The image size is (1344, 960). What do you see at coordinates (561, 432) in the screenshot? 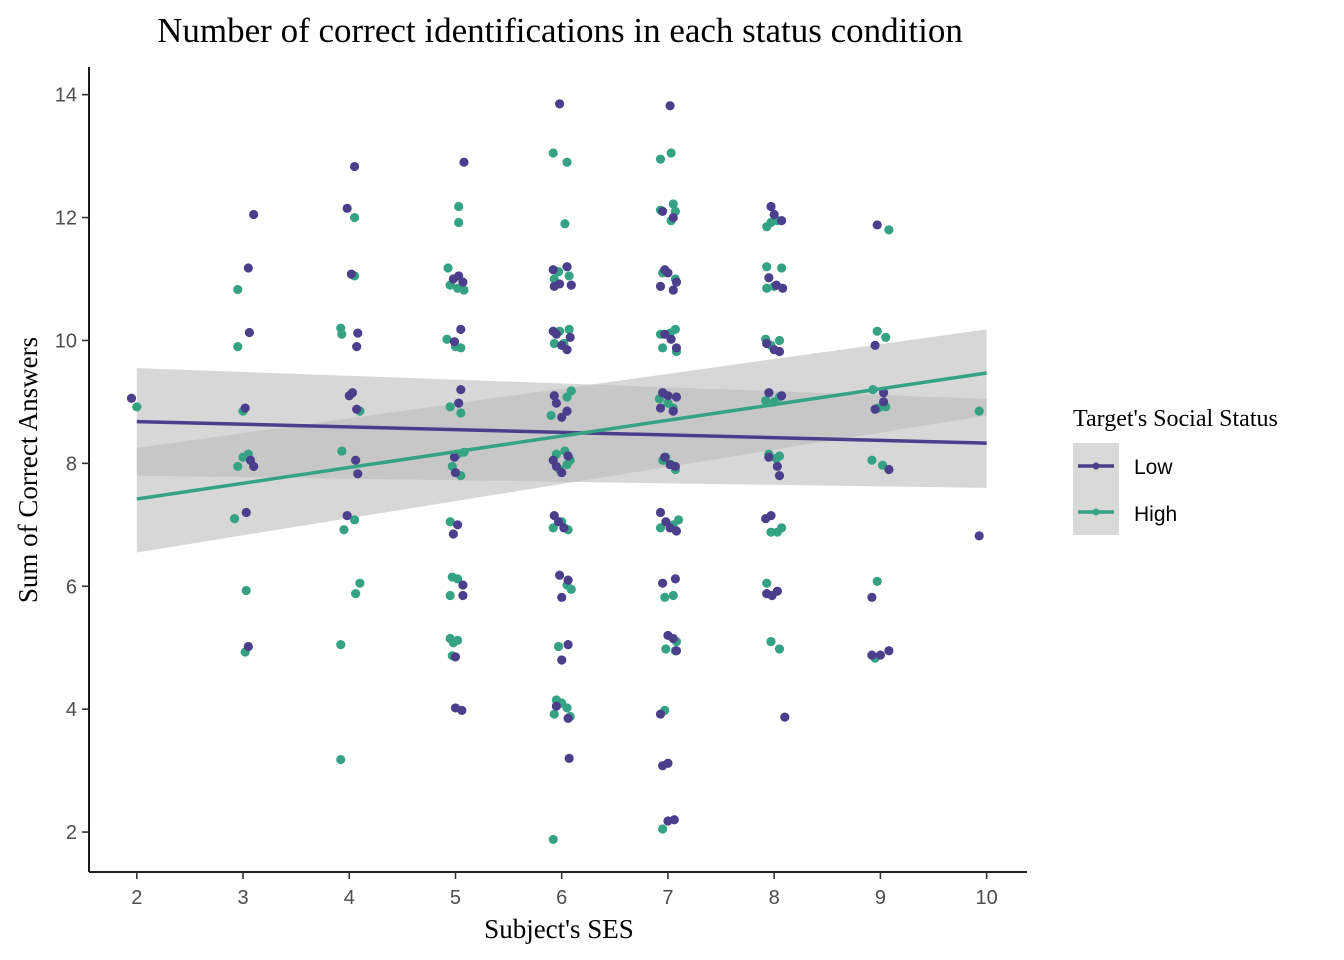
I see `fit-line-low` at bounding box center [561, 432].